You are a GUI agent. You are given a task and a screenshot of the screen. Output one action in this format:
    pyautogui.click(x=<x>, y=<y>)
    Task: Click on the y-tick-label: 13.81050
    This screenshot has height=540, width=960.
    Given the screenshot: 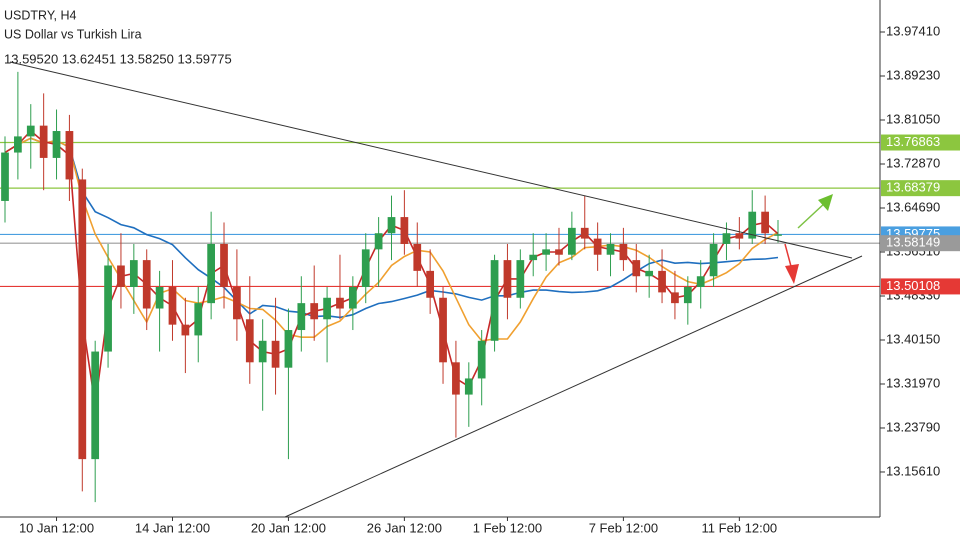 What is the action you would take?
    pyautogui.click(x=913, y=118)
    